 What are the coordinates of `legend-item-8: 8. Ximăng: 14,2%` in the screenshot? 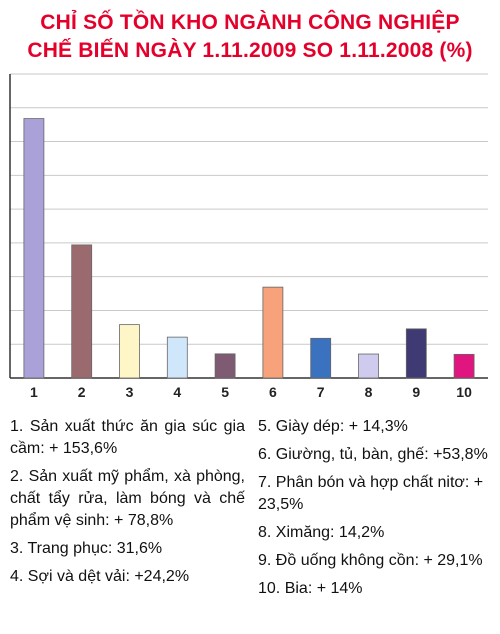 It's located at (321, 532).